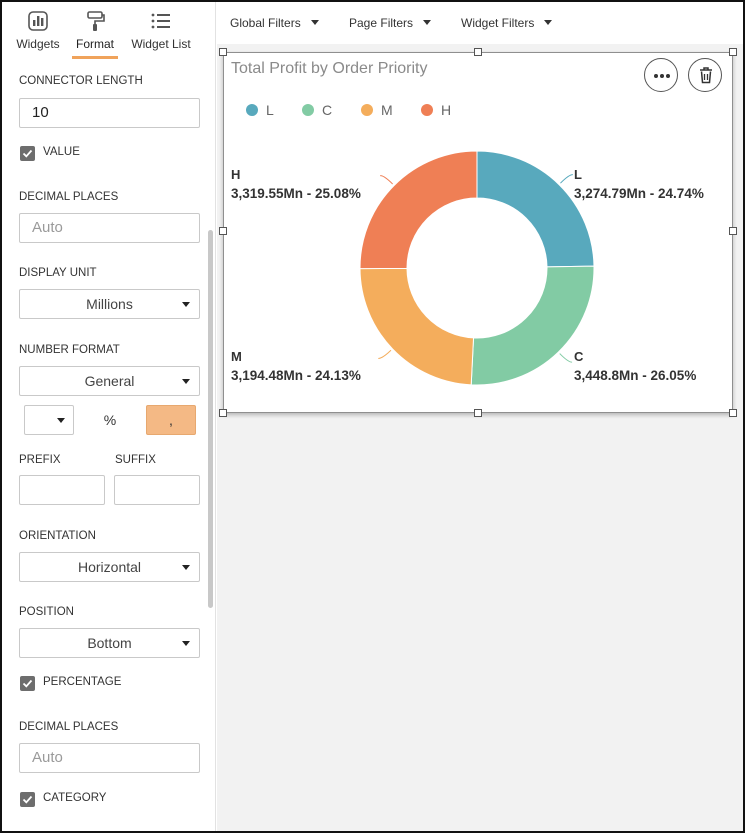 This screenshot has width=745, height=833. What do you see at coordinates (40, 460) in the screenshot?
I see `prefix-label: PREFIX` at bounding box center [40, 460].